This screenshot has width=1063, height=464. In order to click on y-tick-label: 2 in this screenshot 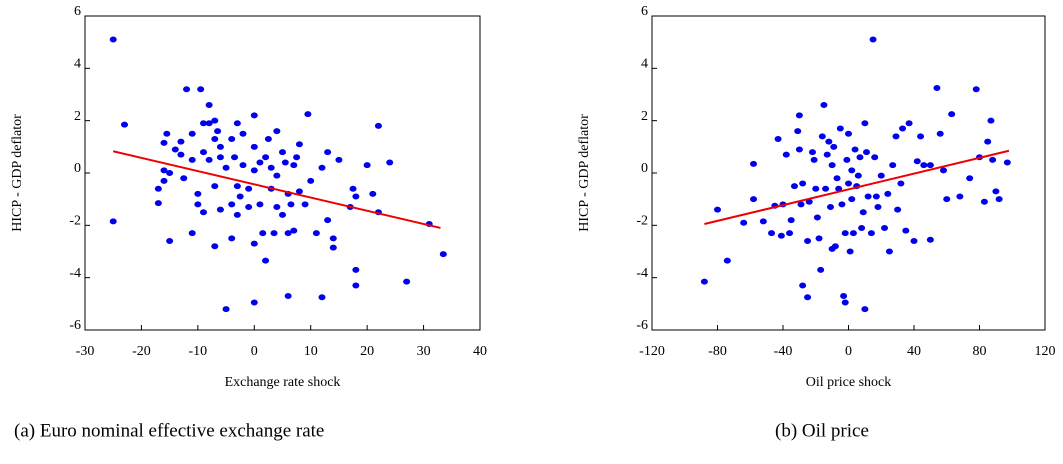, I will do `click(644, 116)`.